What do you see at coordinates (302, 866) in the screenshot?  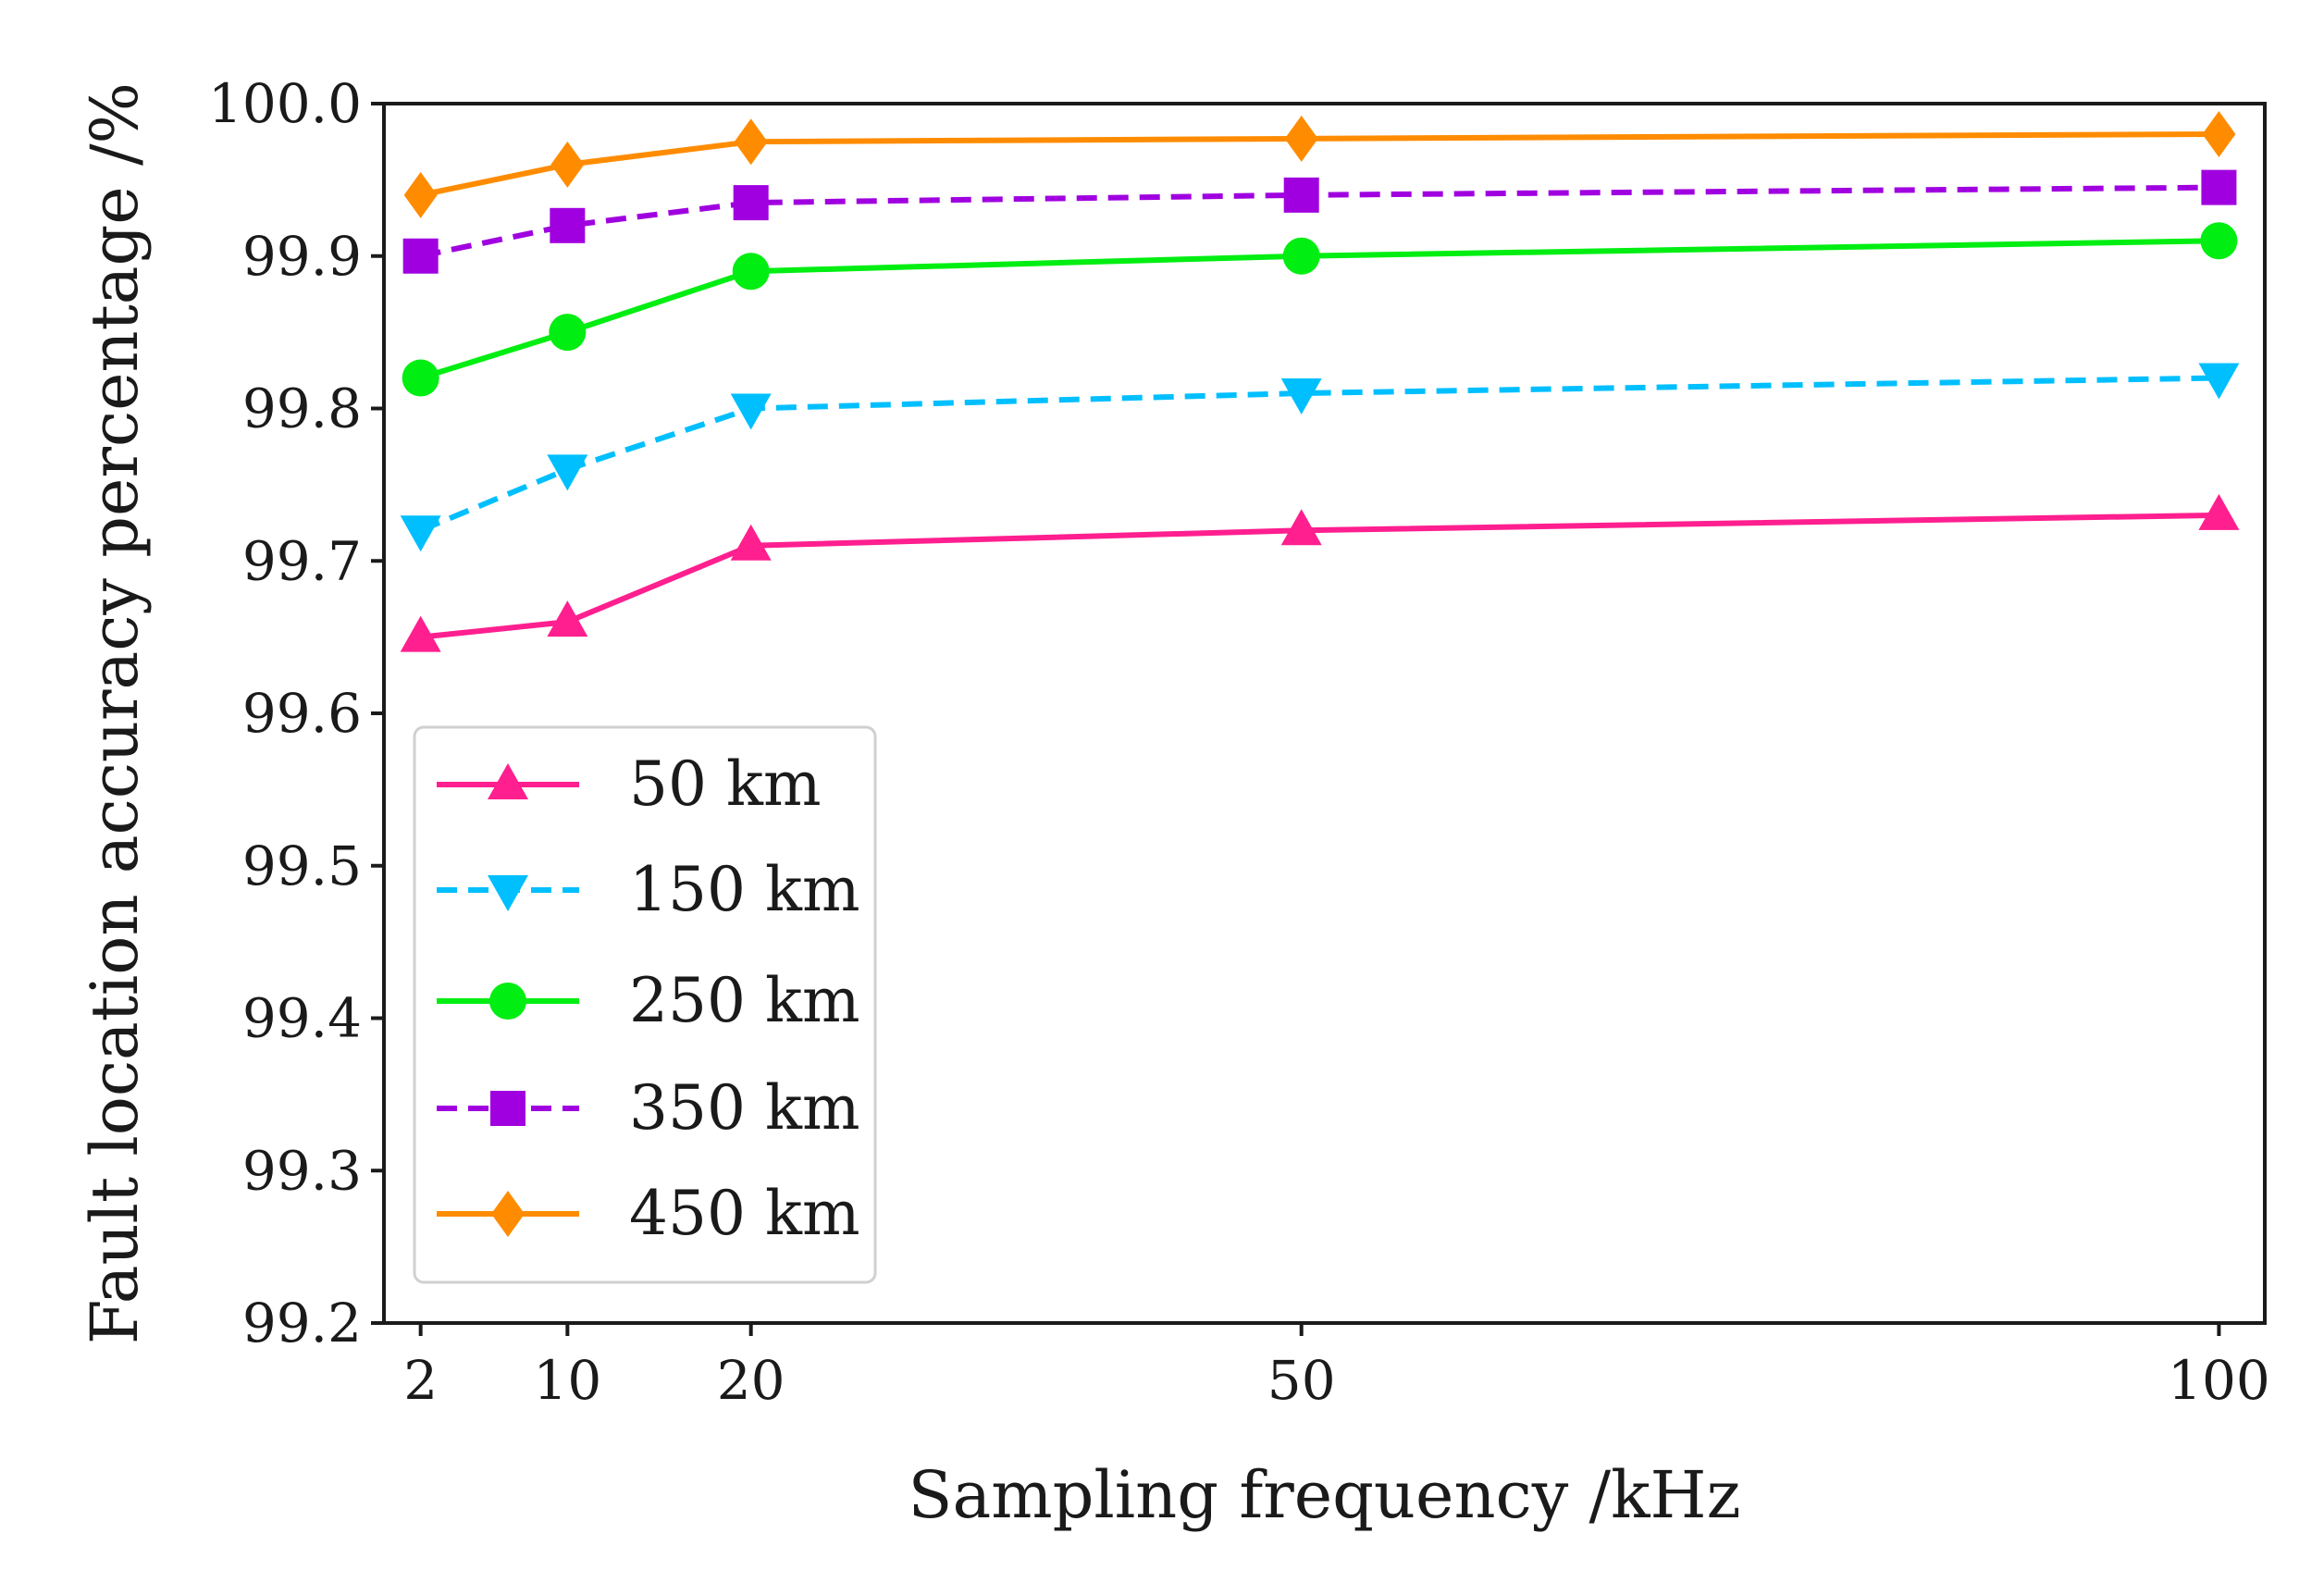 I see `y-tick-label: 99.5` at bounding box center [302, 866].